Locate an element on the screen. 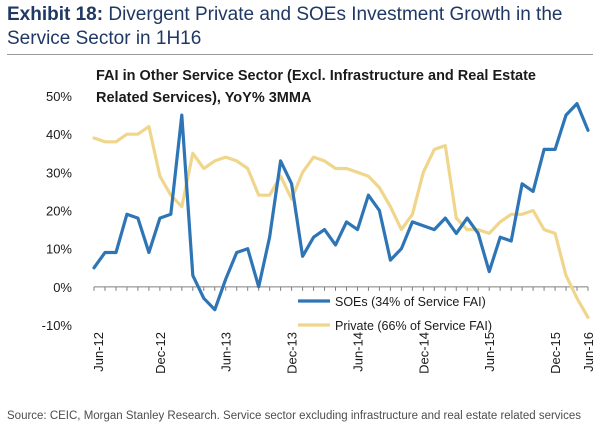 Image resolution: width=600 pixels, height=446 pixels. y-tick-label: 20% is located at coordinates (59, 211).